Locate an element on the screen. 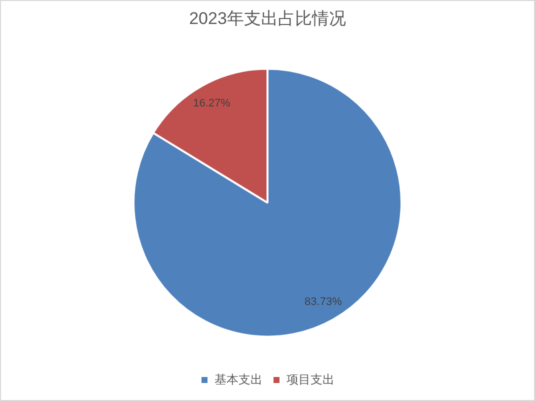 The height and width of the screenshot is (401, 535). legend-label: 项目支出 is located at coordinates (310, 379).